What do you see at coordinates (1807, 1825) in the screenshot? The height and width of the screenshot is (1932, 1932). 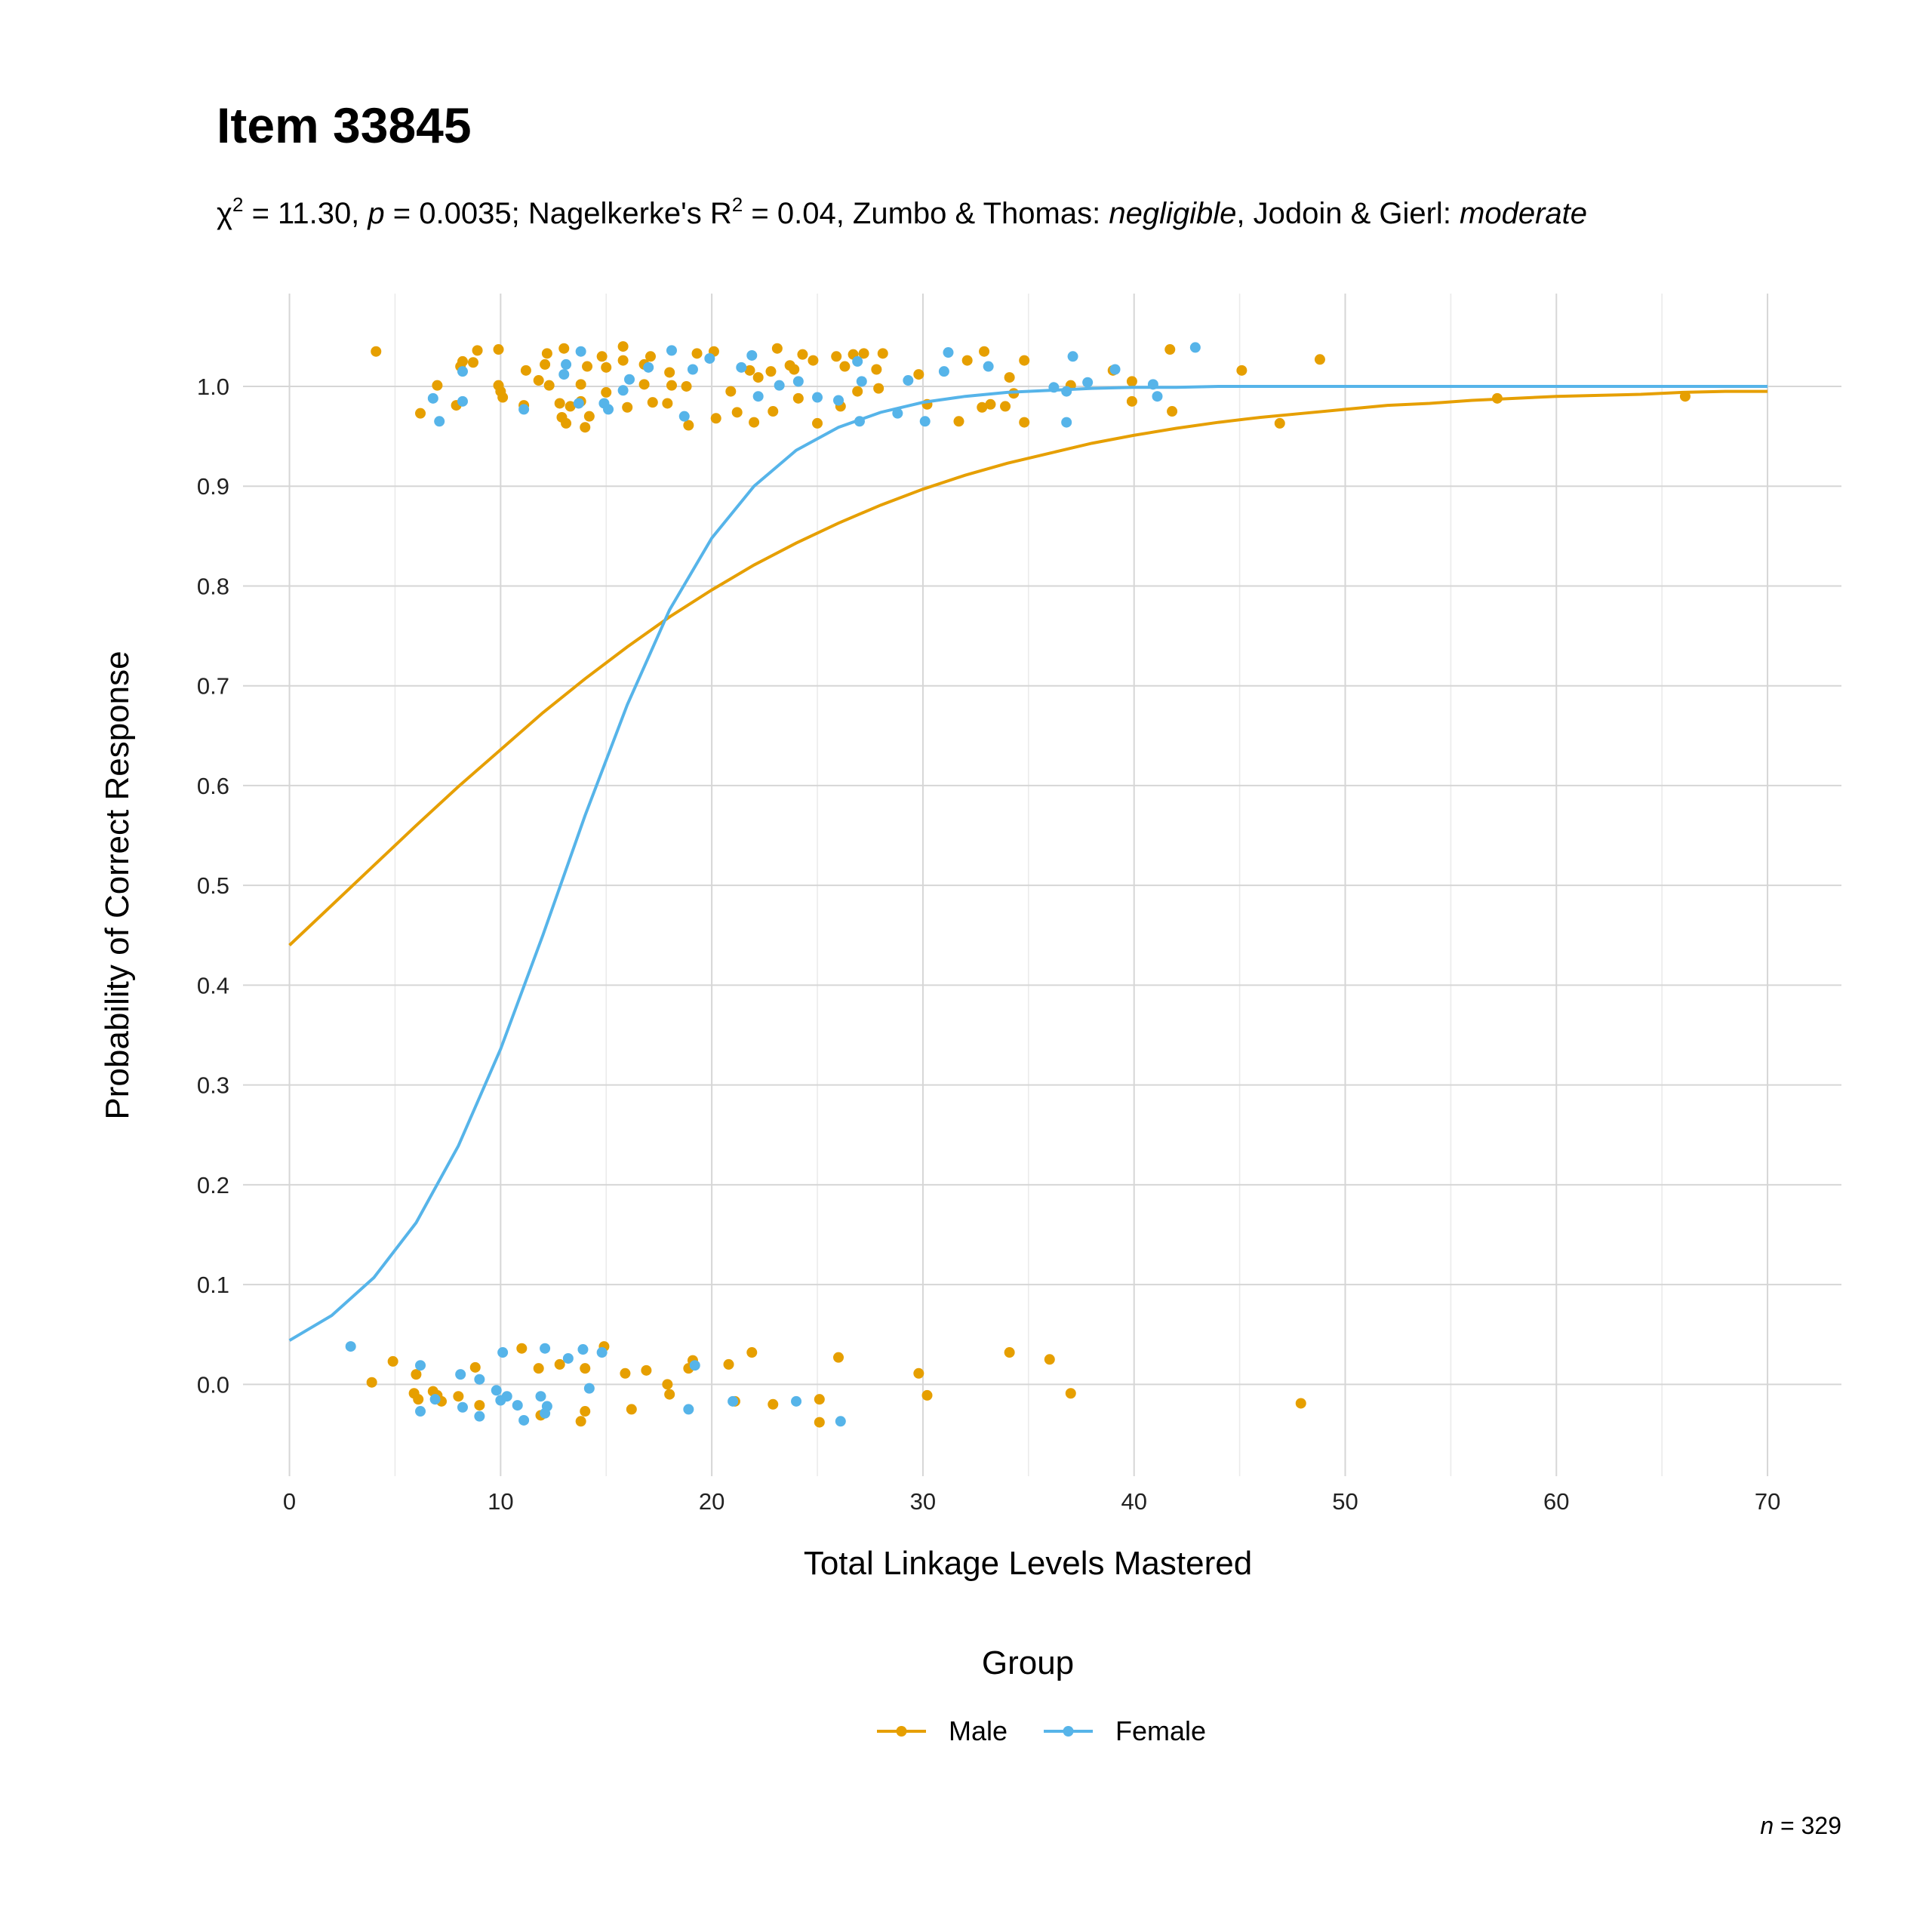 I see `caption-part: = 329` at bounding box center [1807, 1825].